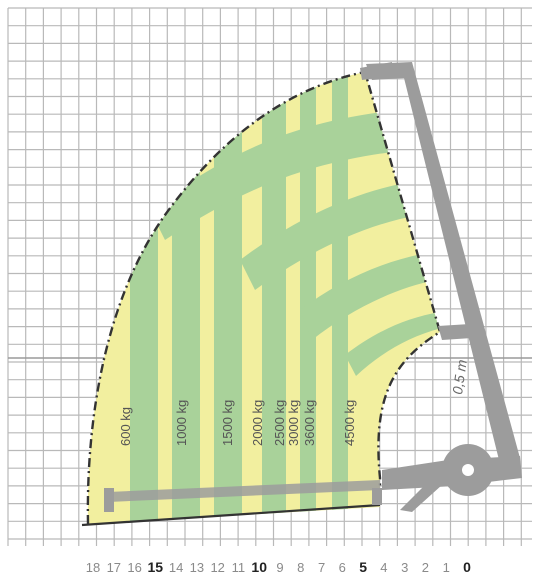 Image resolution: width=540 pixels, height=586 pixels. I want to click on load-zone-label: 3600 kg, so click(309, 423).